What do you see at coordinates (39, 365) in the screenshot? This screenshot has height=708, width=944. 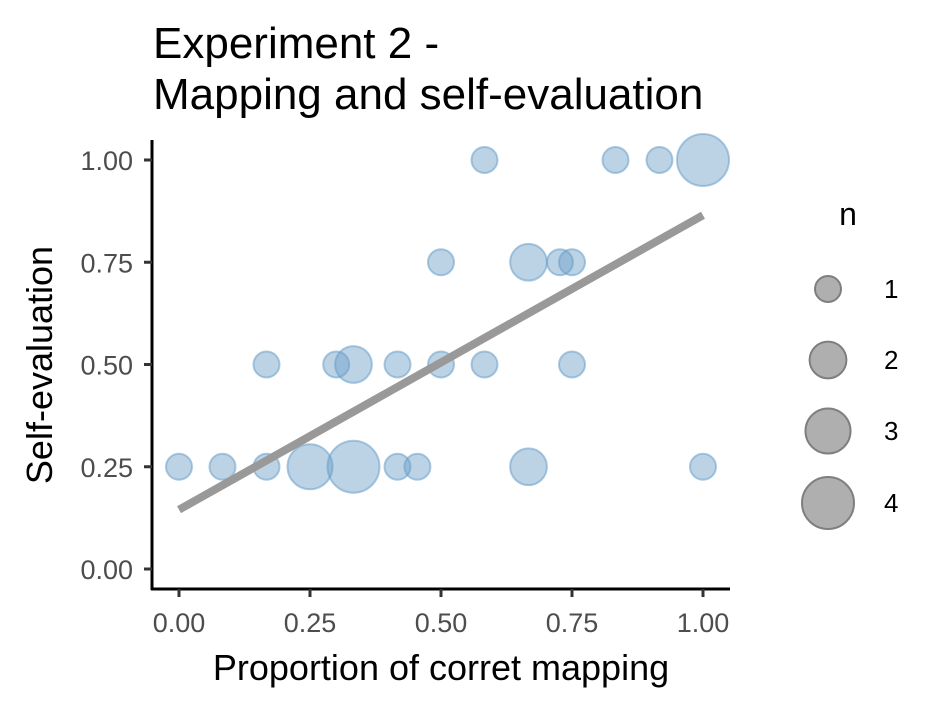 I see `y-axis-title: Self-evaluation` at bounding box center [39, 365].